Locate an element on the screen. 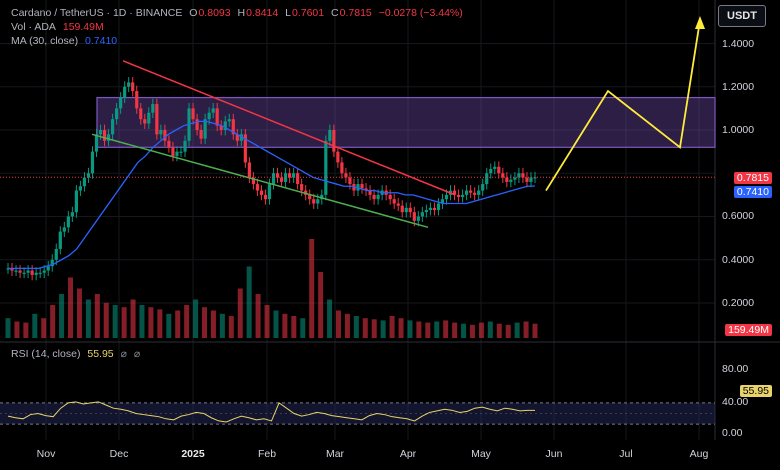 The width and height of the screenshot is (780, 470). time-tick: Jun is located at coordinates (554, 454).